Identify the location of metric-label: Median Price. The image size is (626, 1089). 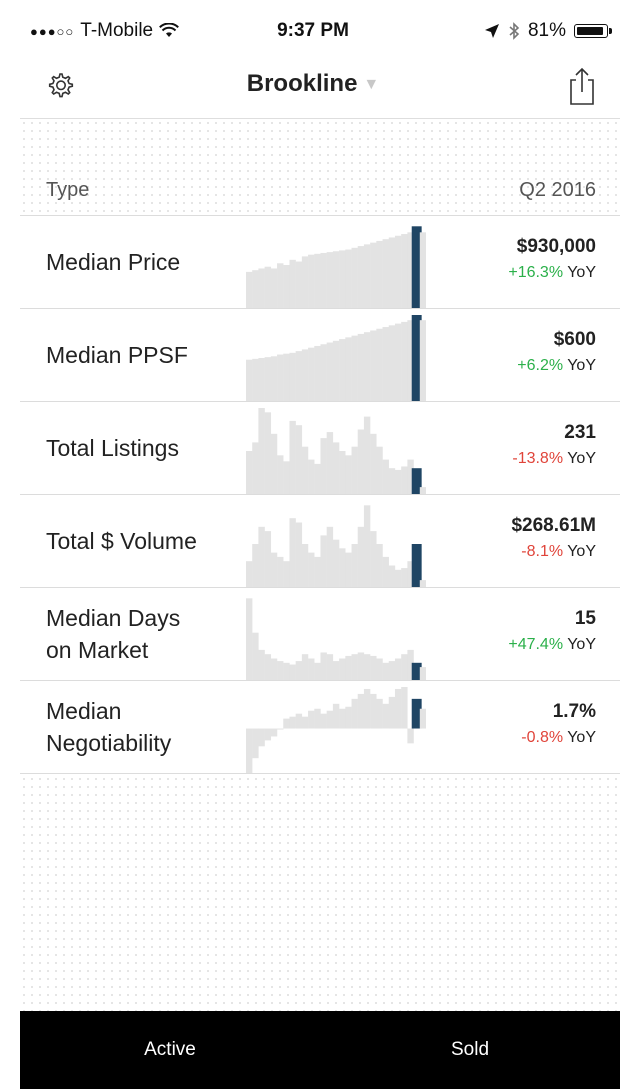
(113, 262).